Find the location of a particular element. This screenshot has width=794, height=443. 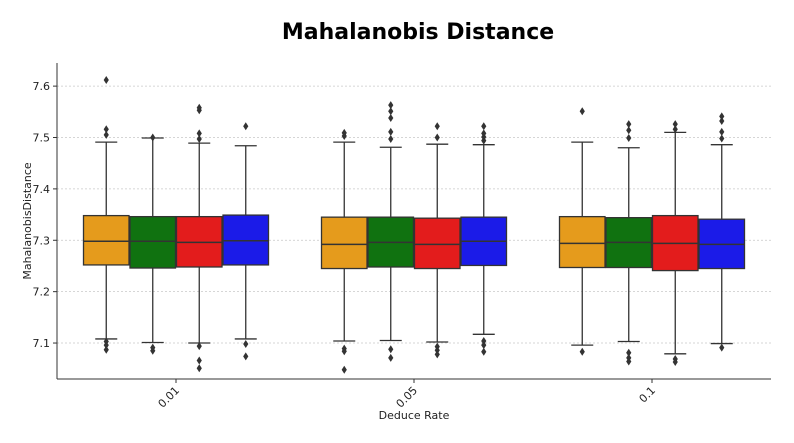

x-tick-label: 0.01 is located at coordinates (169, 397).